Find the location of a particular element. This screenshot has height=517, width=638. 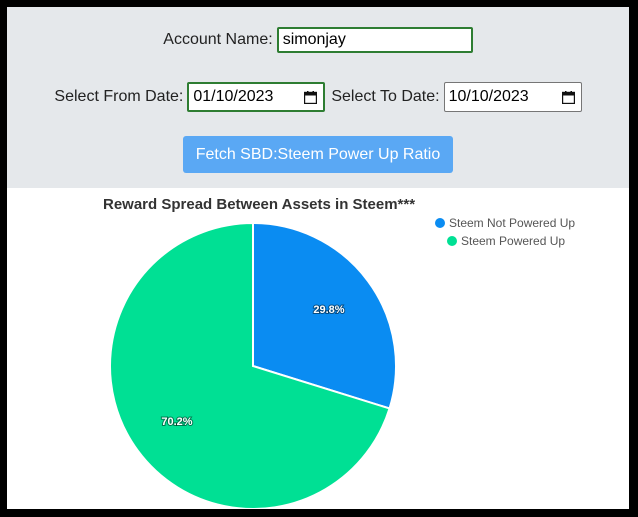

to-date-label: Select To Date: is located at coordinates (385, 96).